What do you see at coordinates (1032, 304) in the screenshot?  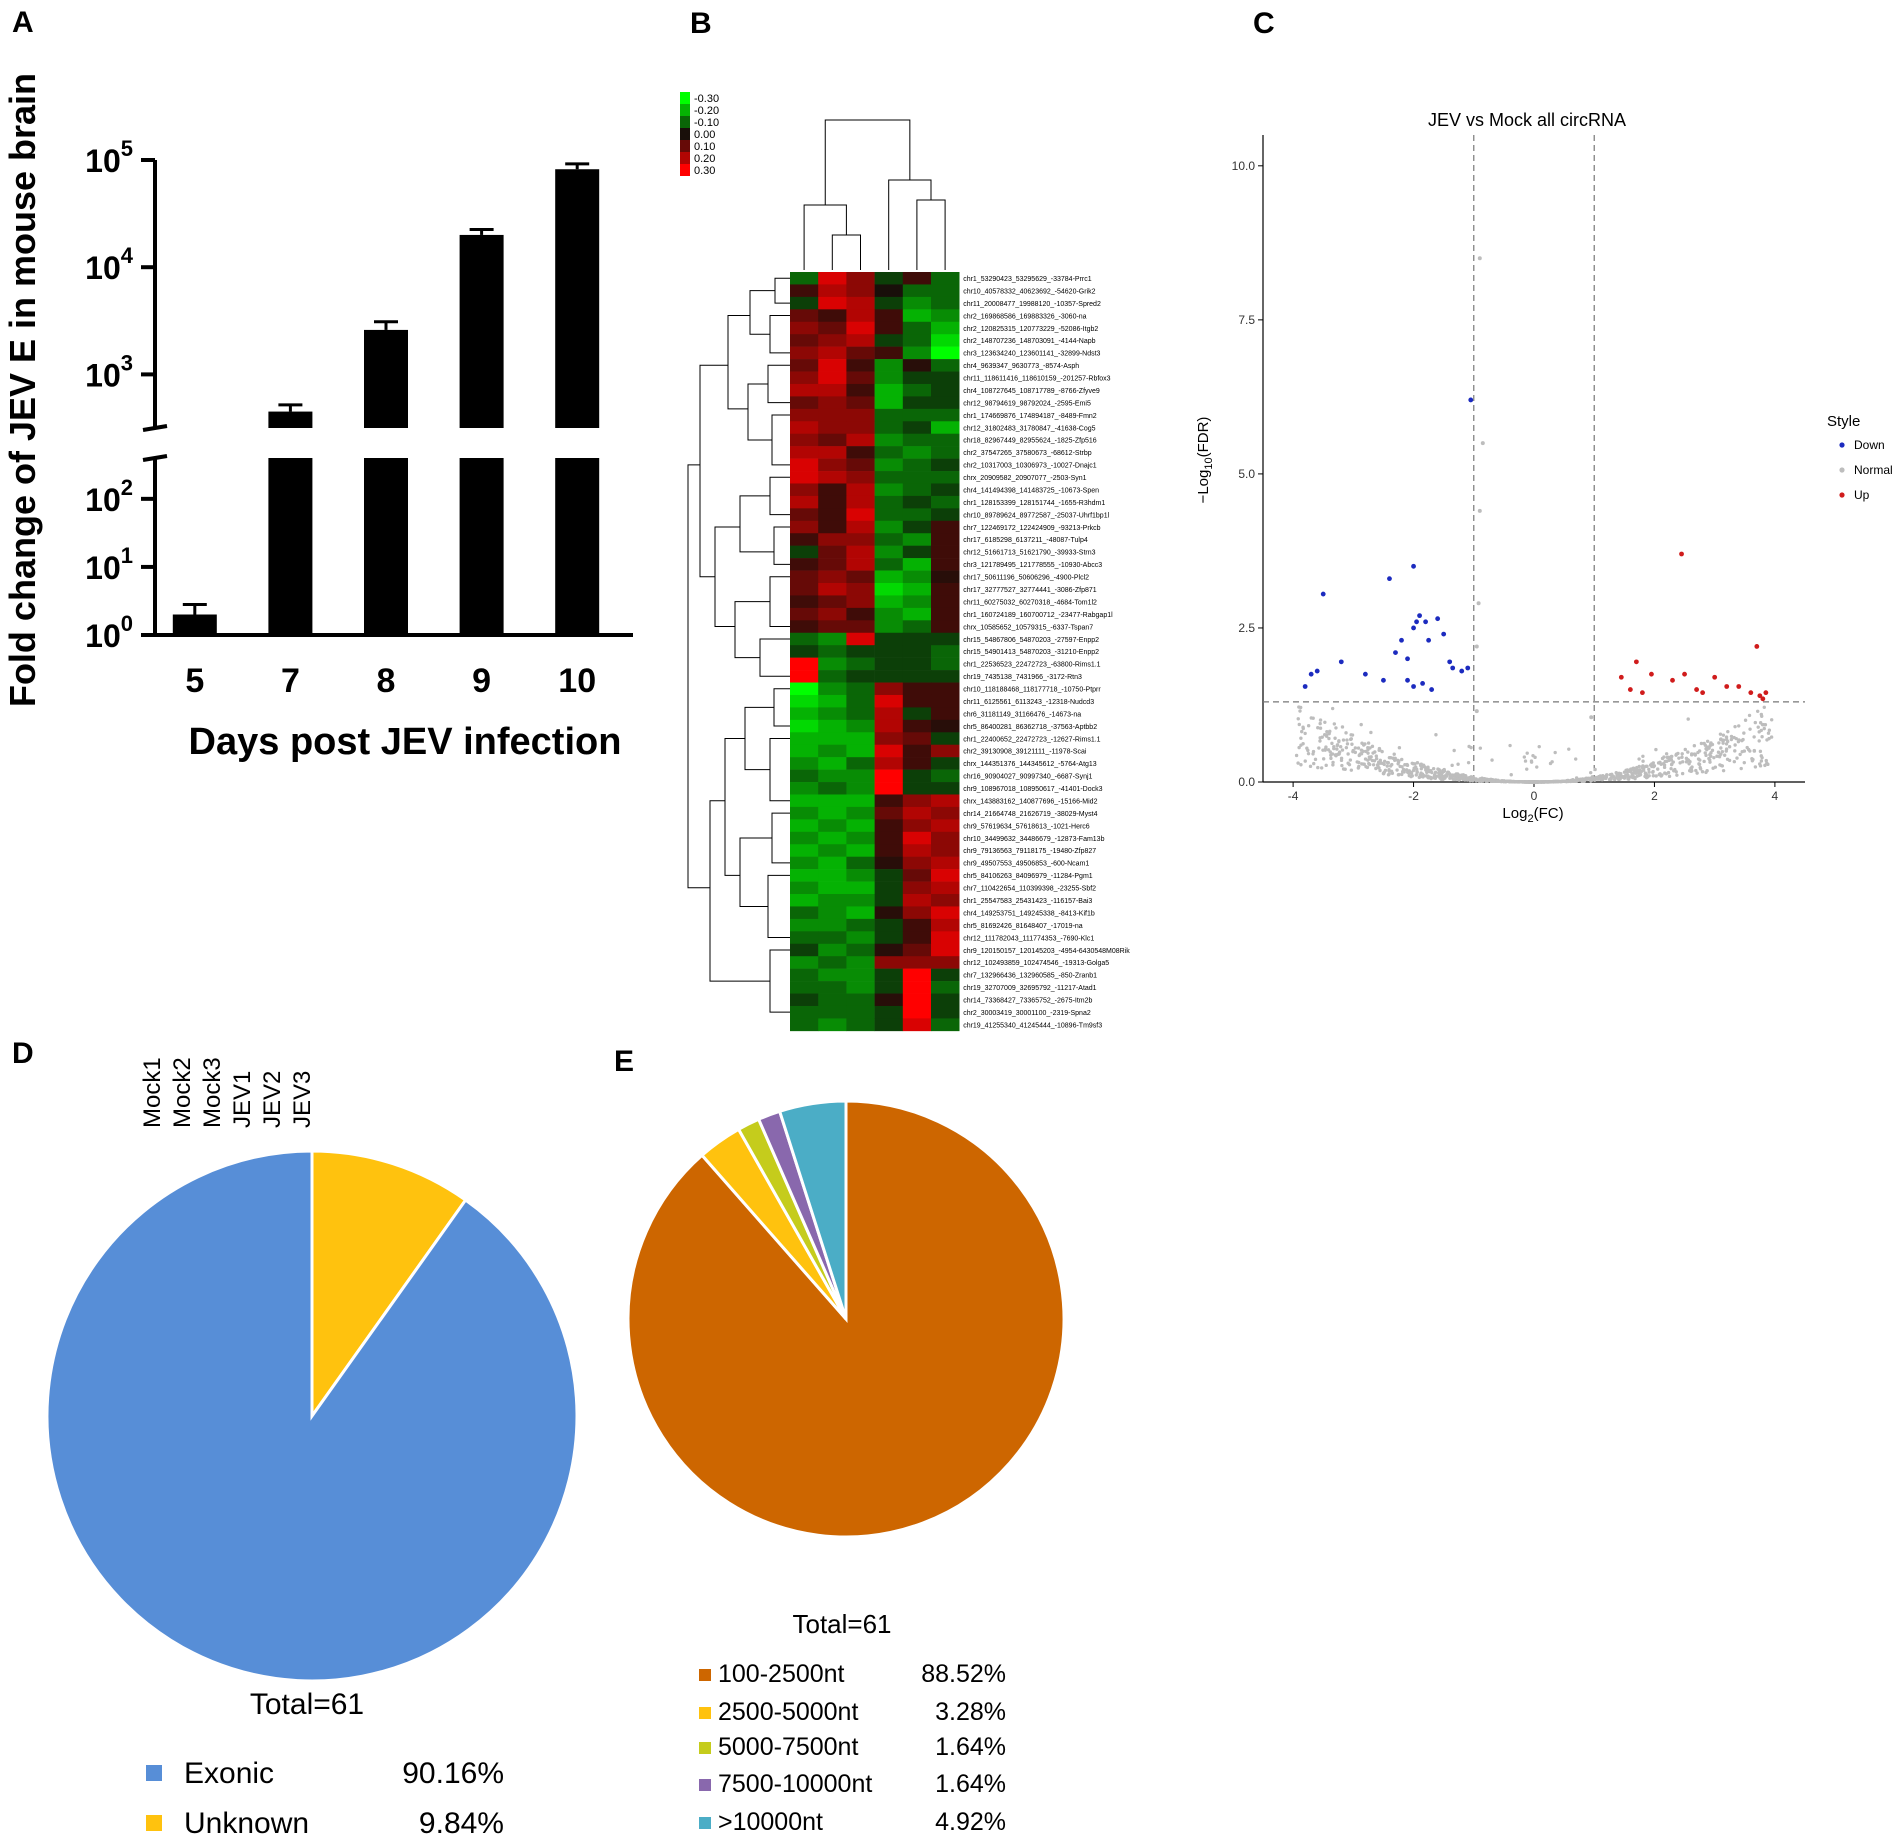 I see `heatmap-row-label: chr11_20008477_19988120_-10357-Spred2` at bounding box center [1032, 304].